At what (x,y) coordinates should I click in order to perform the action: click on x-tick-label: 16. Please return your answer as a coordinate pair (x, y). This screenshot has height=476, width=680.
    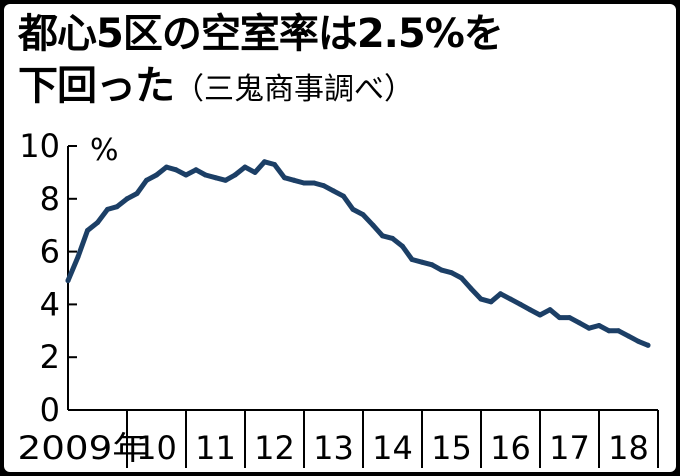
    Looking at the image, I should click on (510, 448).